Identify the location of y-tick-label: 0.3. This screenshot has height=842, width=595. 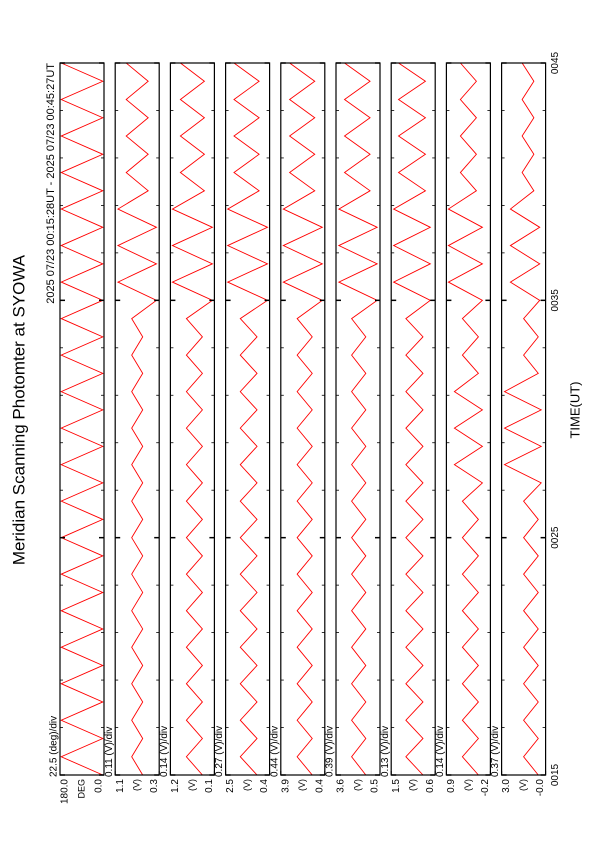
(154, 786).